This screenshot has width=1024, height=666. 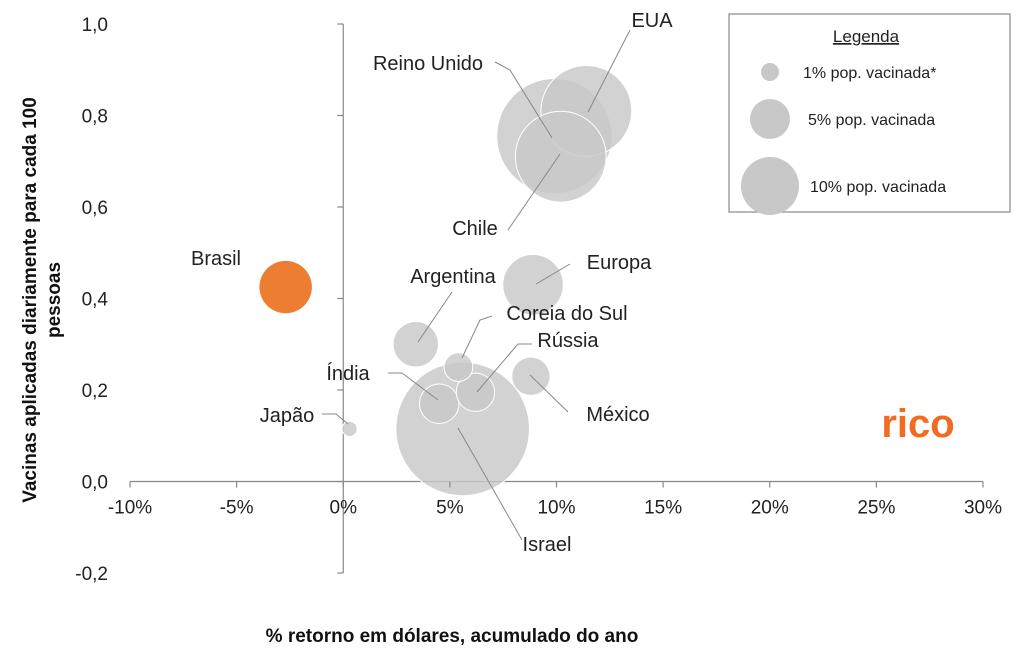 I want to click on y-tick-label: 1,0, so click(x=95, y=25).